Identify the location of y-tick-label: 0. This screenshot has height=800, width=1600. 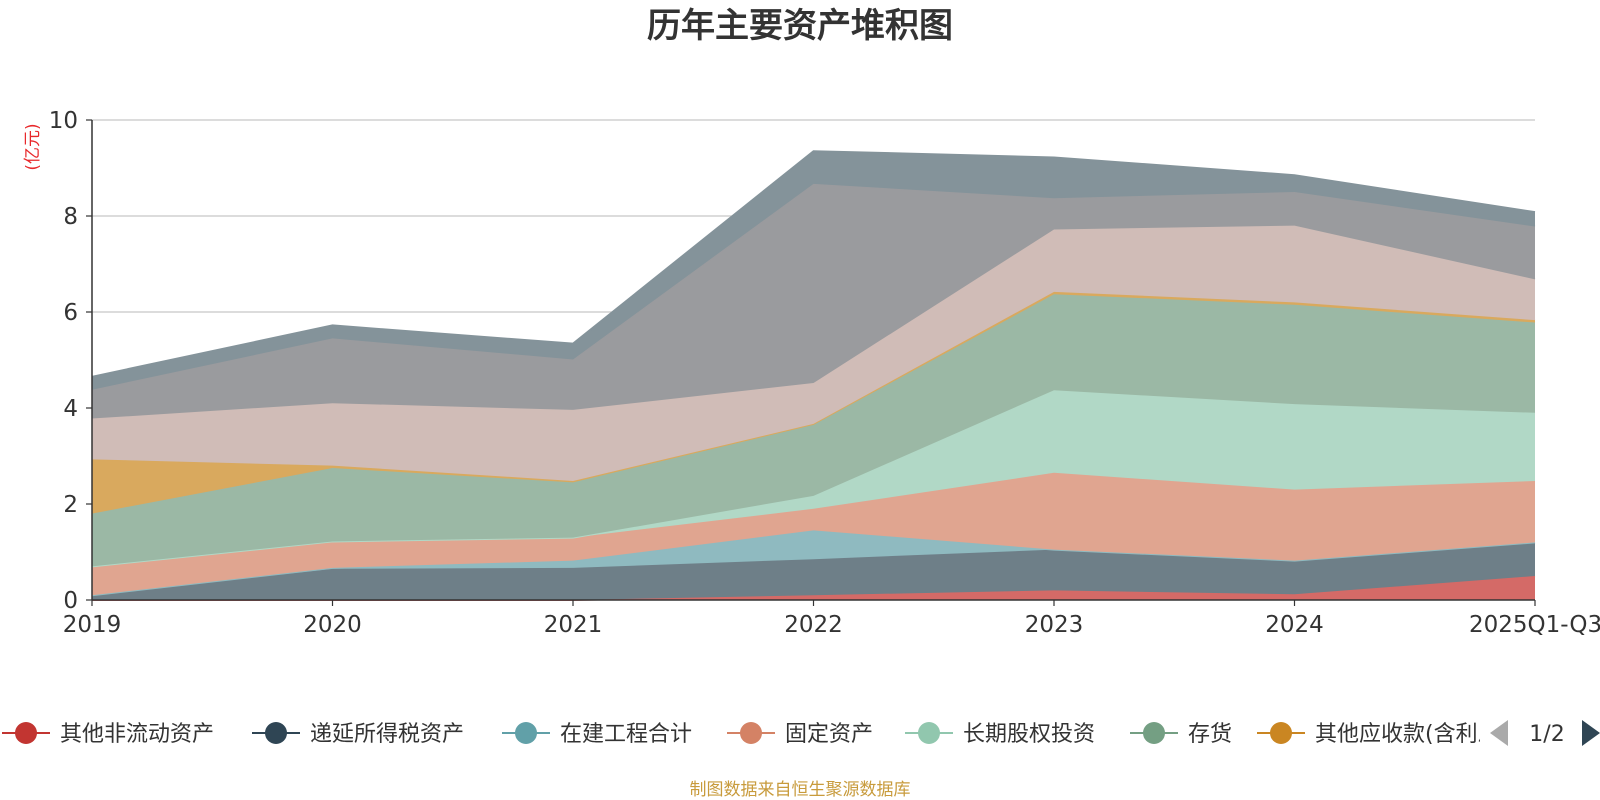
(70, 601).